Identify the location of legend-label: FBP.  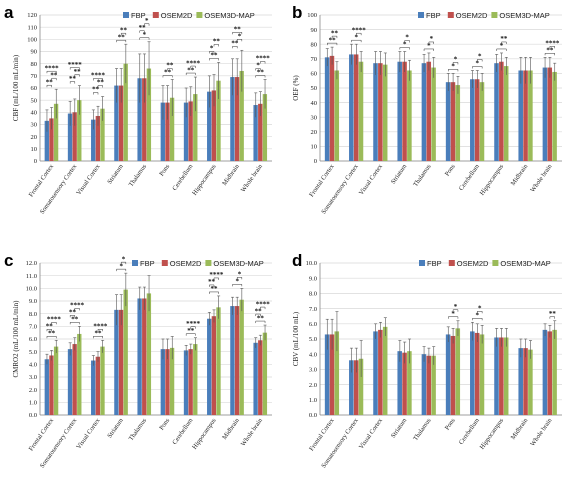
(434, 263).